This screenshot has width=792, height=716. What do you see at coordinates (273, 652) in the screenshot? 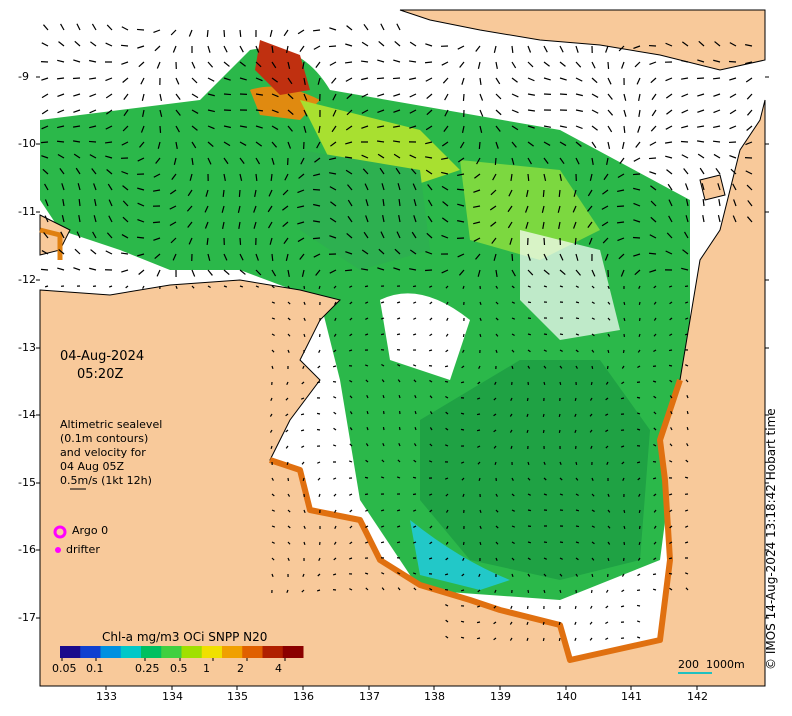
I see `colorbar-segment` at bounding box center [273, 652].